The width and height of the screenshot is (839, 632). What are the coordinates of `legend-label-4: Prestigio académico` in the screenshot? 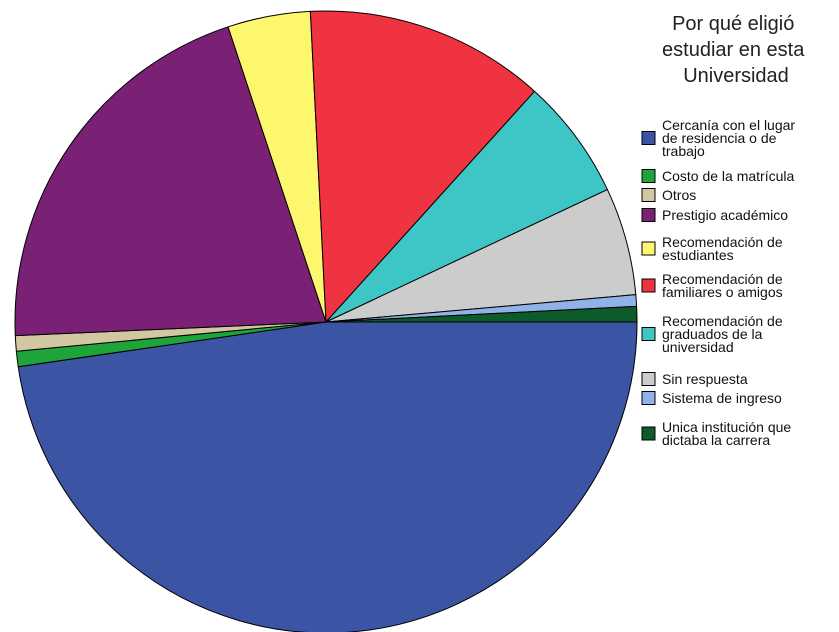 It's located at (725, 215).